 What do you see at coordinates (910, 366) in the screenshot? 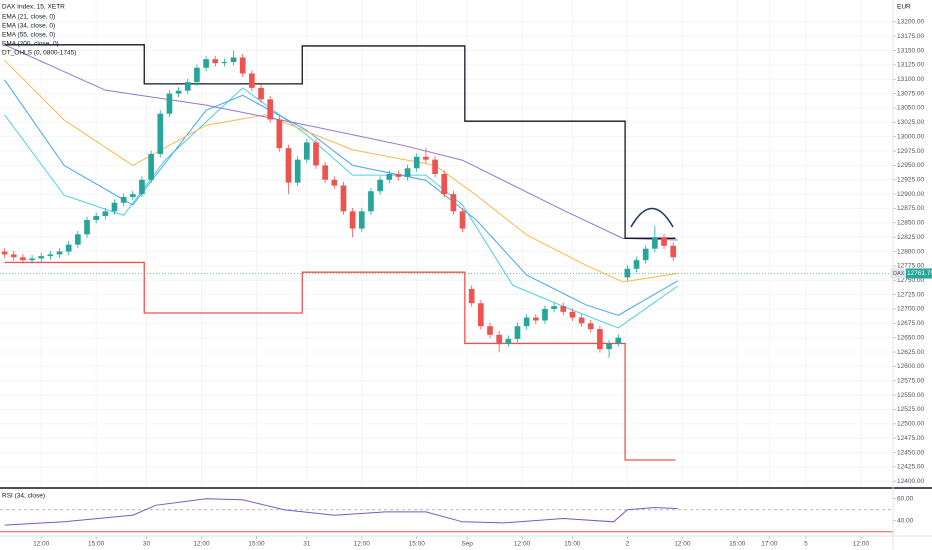
I see `y-tick-label: 12600.00` at bounding box center [910, 366].